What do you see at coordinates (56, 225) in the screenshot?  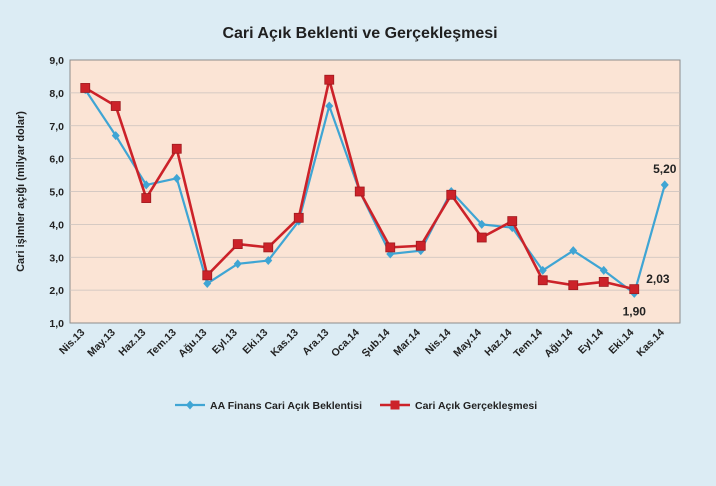 I see `y-tick-label: 4,0` at bounding box center [56, 225].